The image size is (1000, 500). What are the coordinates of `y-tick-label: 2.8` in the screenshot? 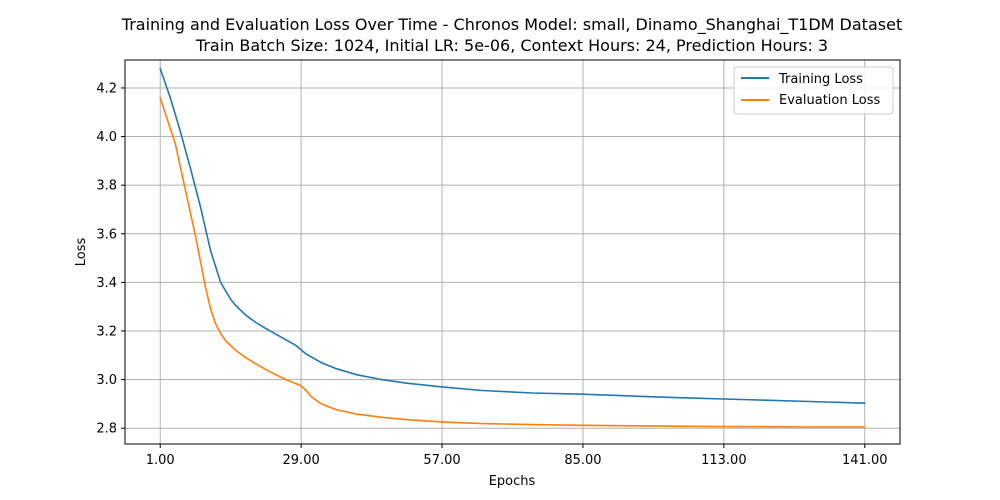 It's located at (106, 429).